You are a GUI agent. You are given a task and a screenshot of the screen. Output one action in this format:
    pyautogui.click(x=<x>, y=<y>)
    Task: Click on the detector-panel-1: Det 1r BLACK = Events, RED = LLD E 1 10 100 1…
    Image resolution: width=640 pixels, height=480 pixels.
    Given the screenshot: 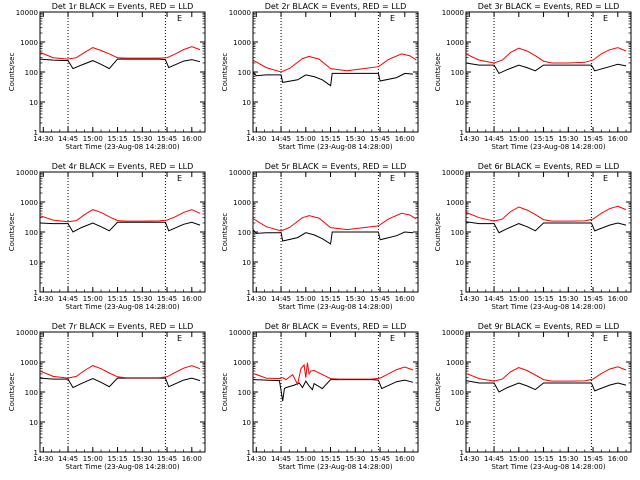 What is the action you would take?
    pyautogui.click(x=107, y=76)
    